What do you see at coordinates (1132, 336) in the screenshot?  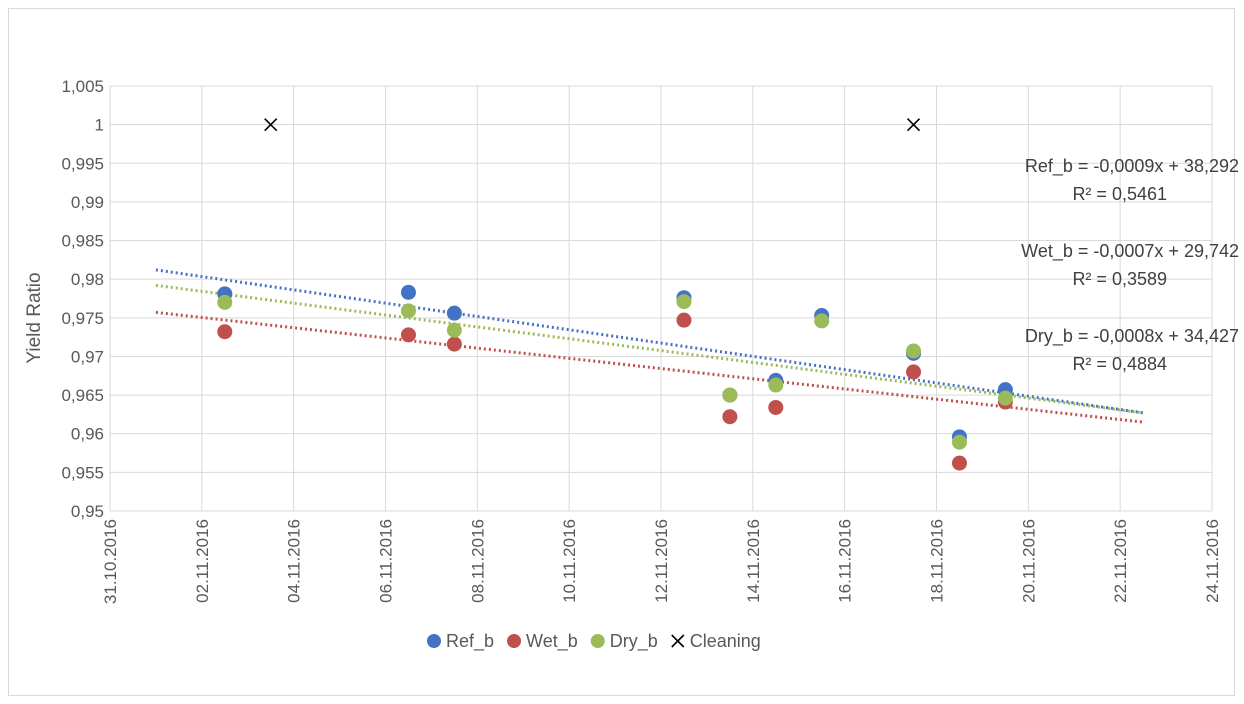 I see `dry-b-trend-equation: Dry_b = -0,0008x + 34,427` at bounding box center [1132, 336].